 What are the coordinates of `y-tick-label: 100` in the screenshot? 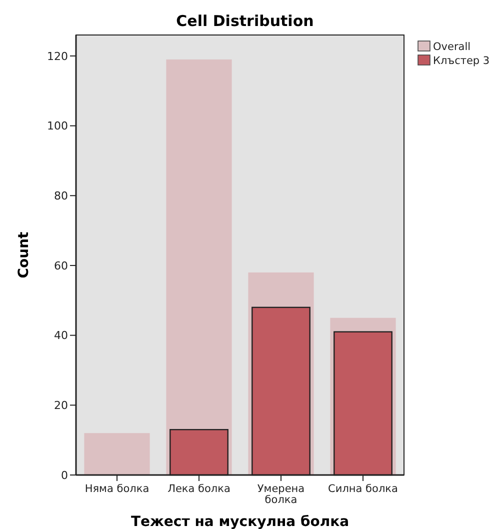 It's located at (57, 126).